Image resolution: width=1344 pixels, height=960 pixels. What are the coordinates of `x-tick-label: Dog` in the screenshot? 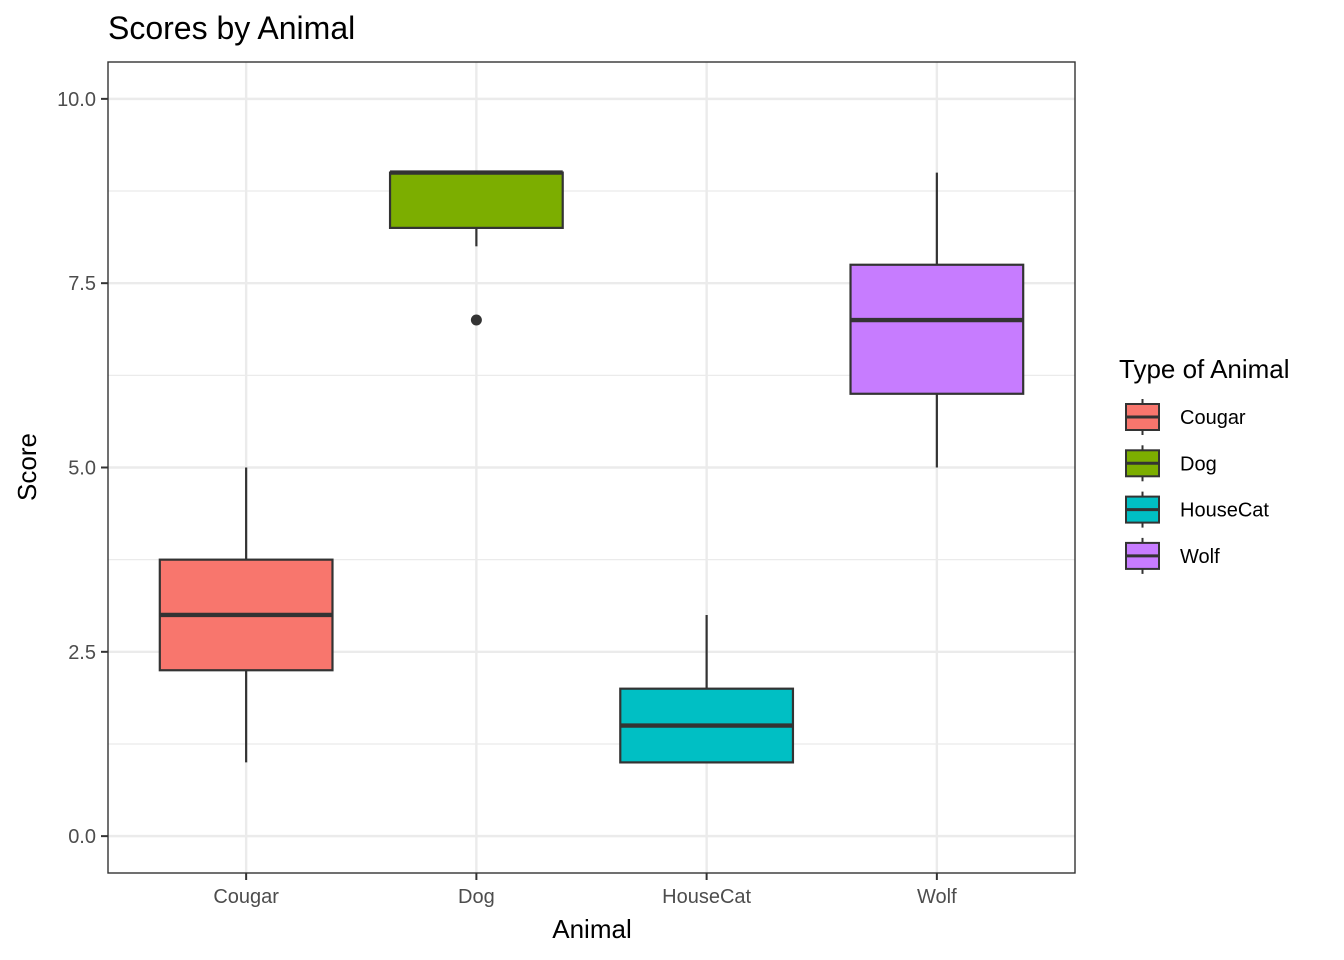 It's located at (476, 897).